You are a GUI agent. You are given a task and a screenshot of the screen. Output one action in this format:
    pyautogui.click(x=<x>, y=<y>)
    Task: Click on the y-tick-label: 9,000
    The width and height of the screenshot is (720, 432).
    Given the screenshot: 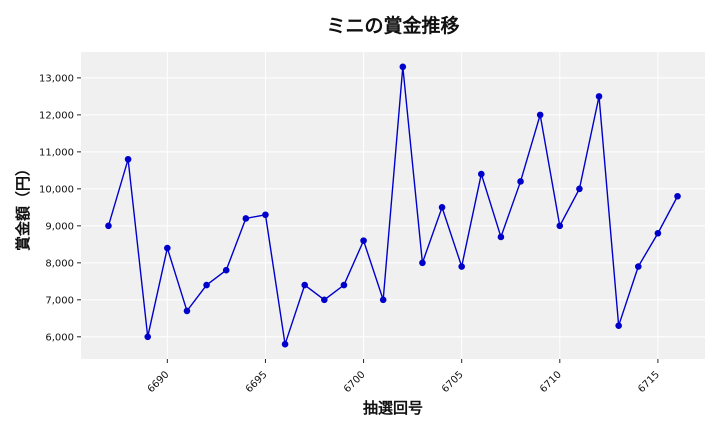 What is the action you would take?
    pyautogui.click(x=59, y=226)
    